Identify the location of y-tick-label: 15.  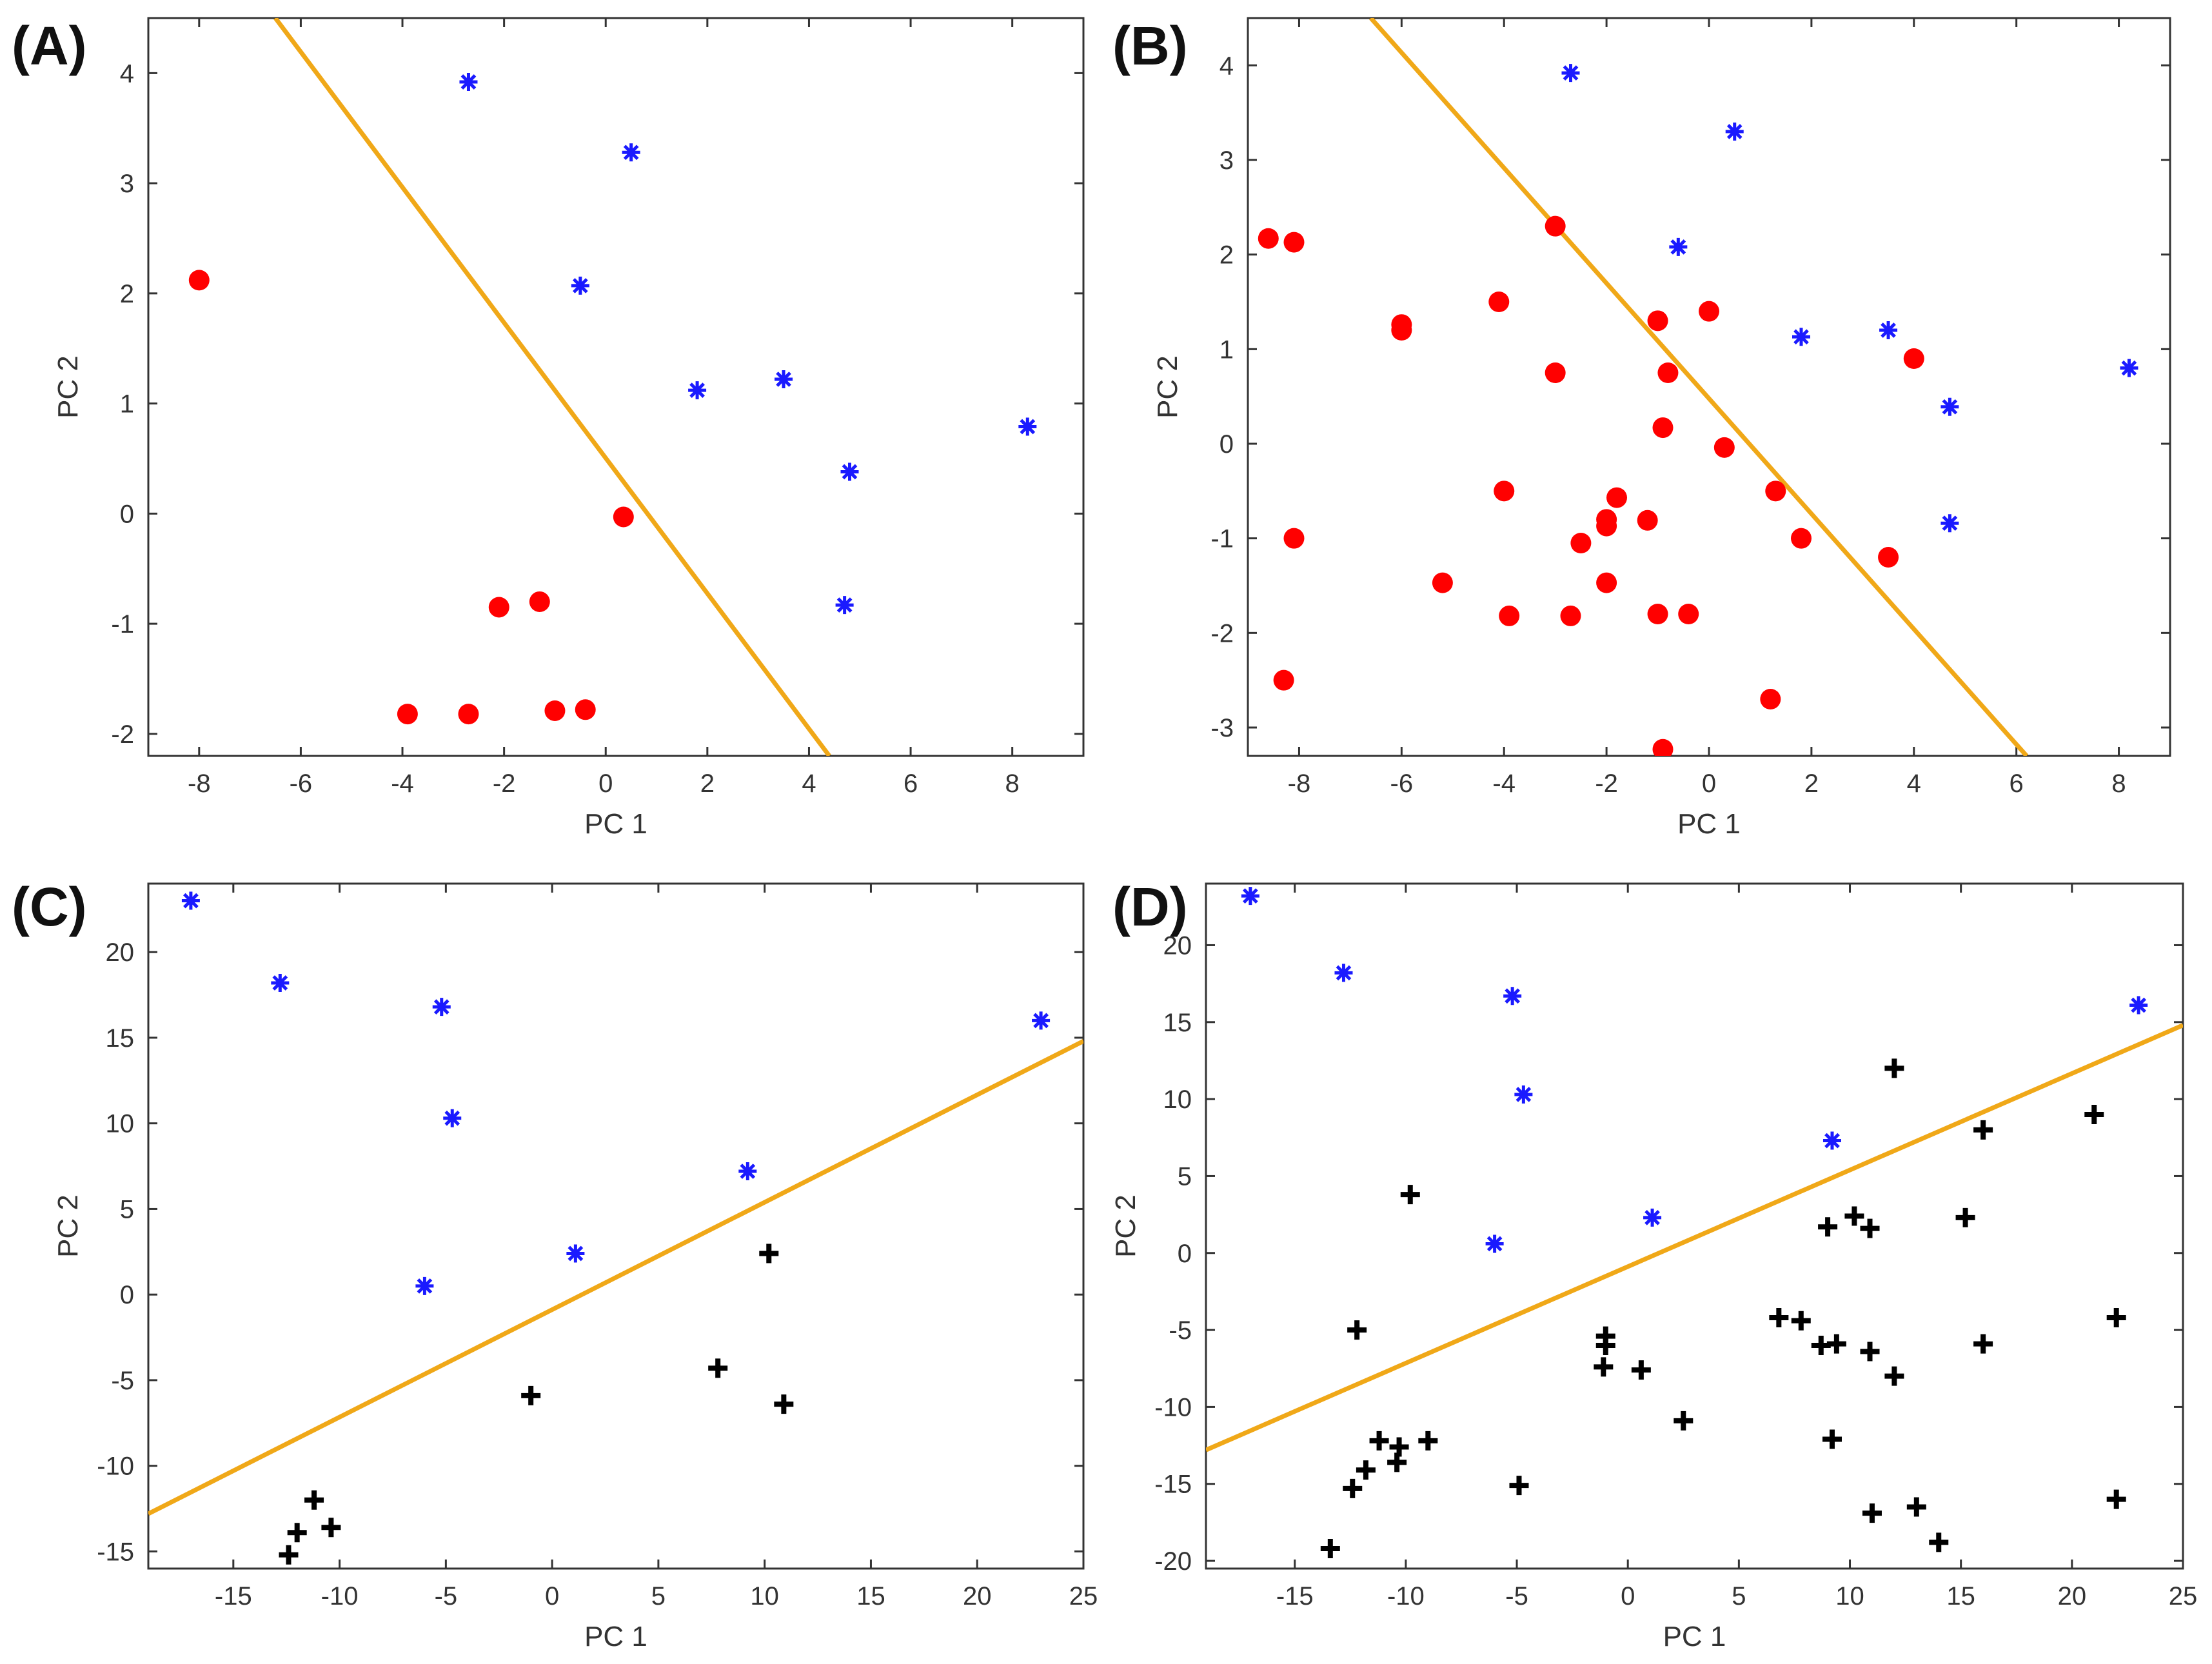
(1177, 1023).